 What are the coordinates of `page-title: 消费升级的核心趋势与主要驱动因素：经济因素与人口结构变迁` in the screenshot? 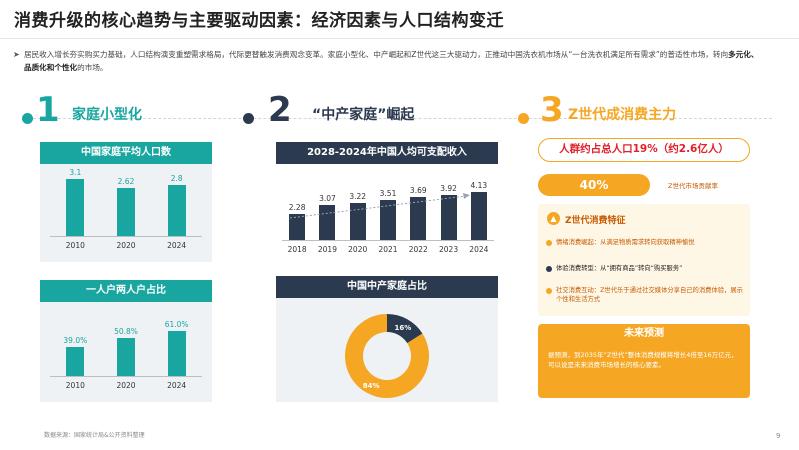 It's located at (259, 21).